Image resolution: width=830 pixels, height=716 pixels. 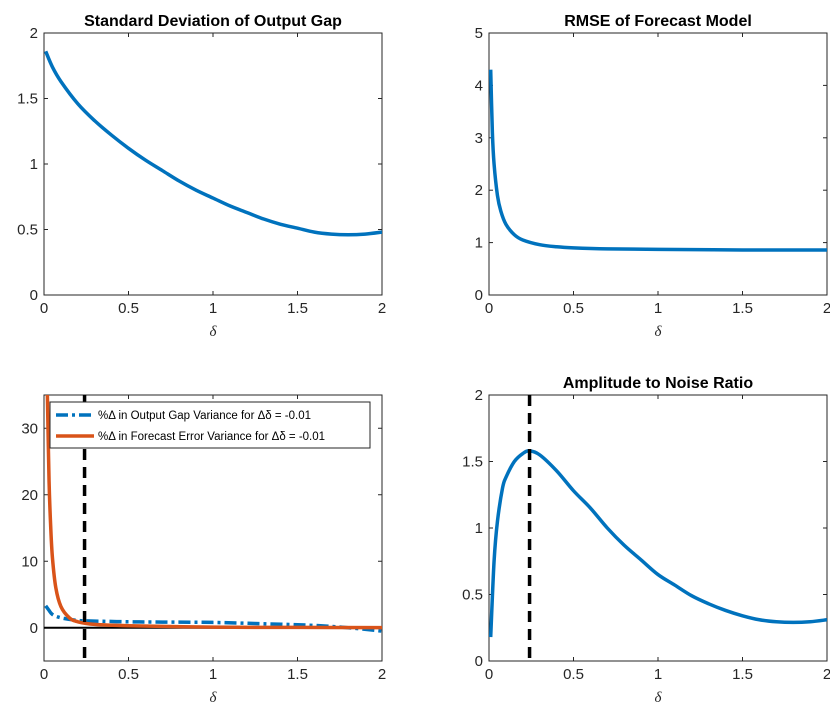 I want to click on y-tick-label: 5, so click(x=479, y=33).